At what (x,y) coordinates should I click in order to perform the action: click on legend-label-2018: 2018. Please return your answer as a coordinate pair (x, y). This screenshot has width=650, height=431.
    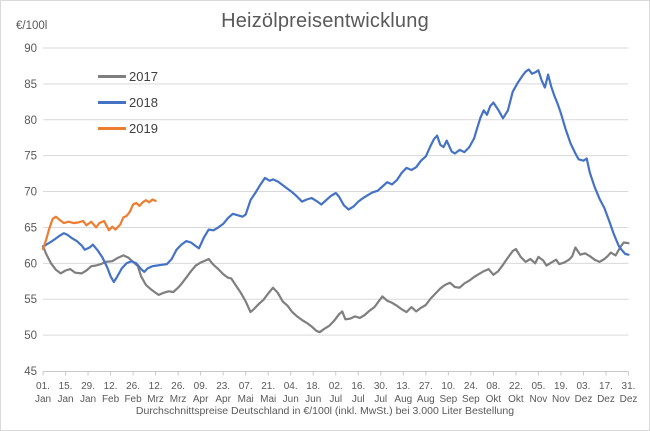
    Looking at the image, I should click on (143, 102).